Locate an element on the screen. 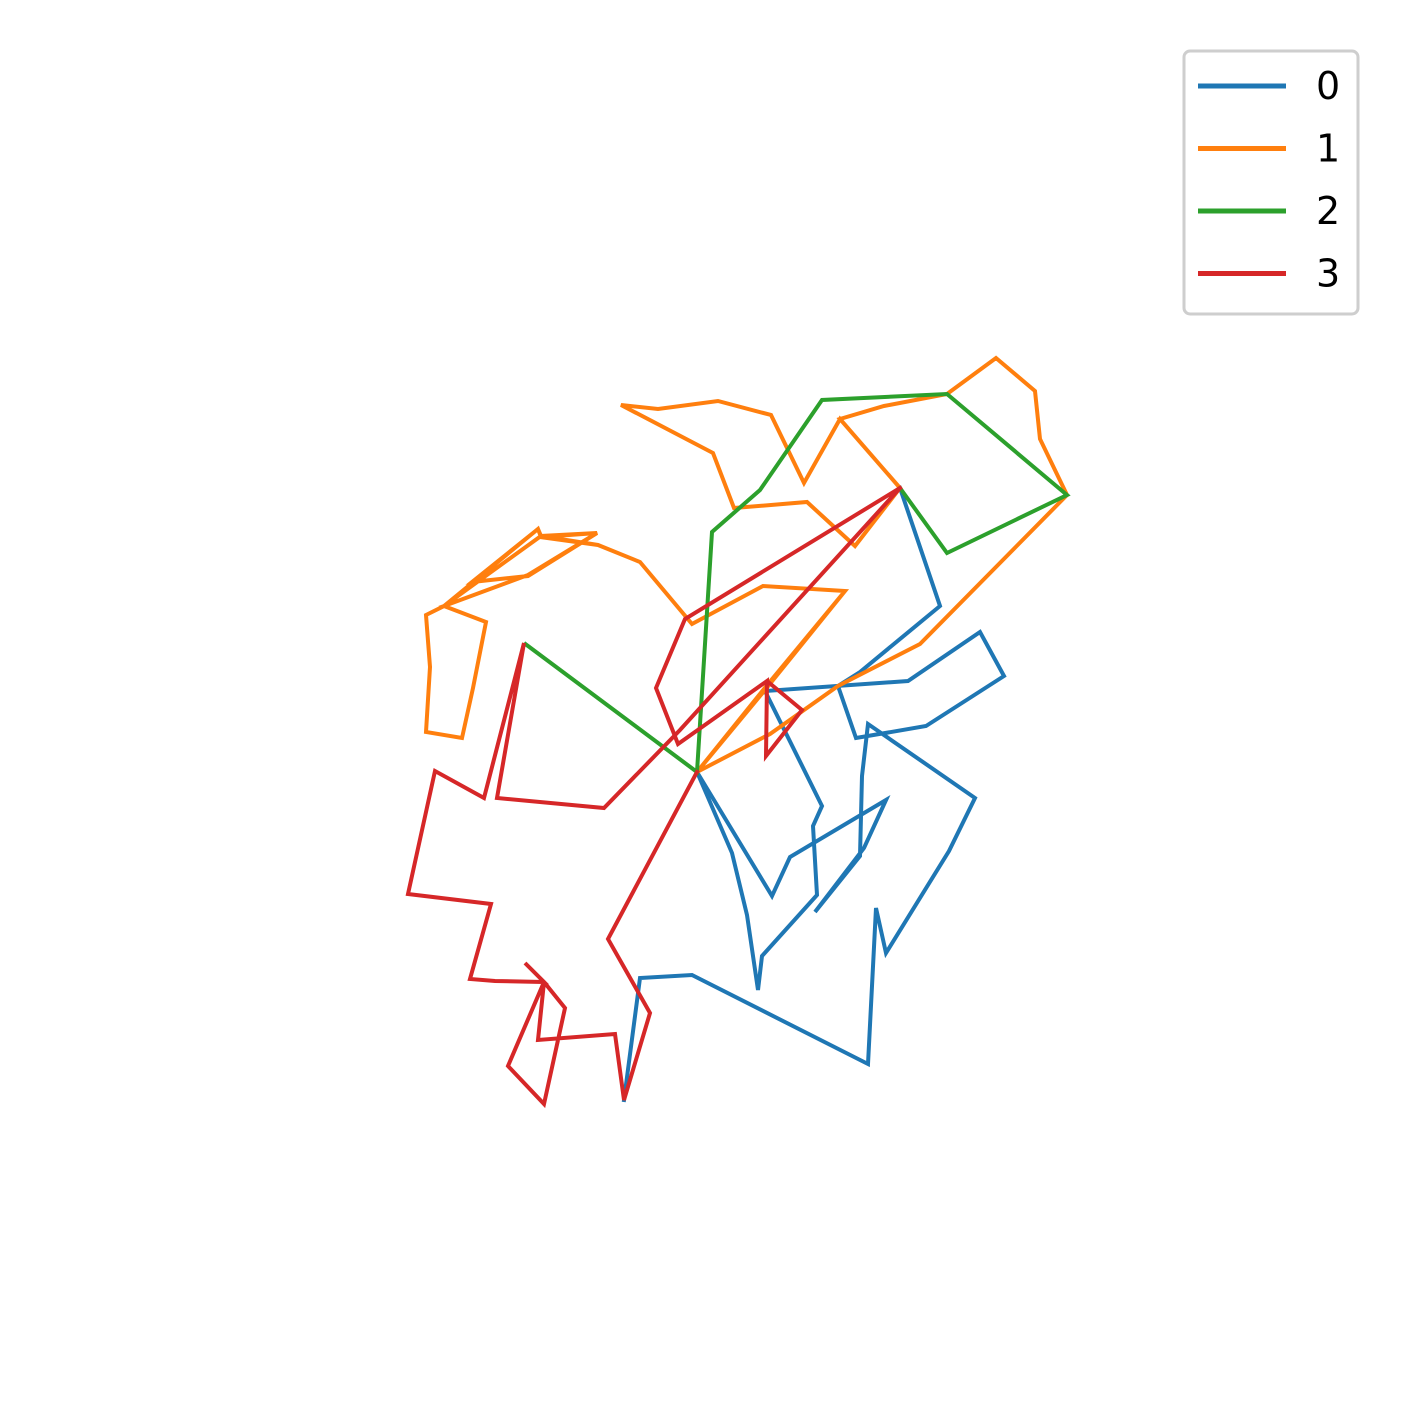 The width and height of the screenshot is (1409, 1410). legend-label-1: 1 is located at coordinates (1328, 149).